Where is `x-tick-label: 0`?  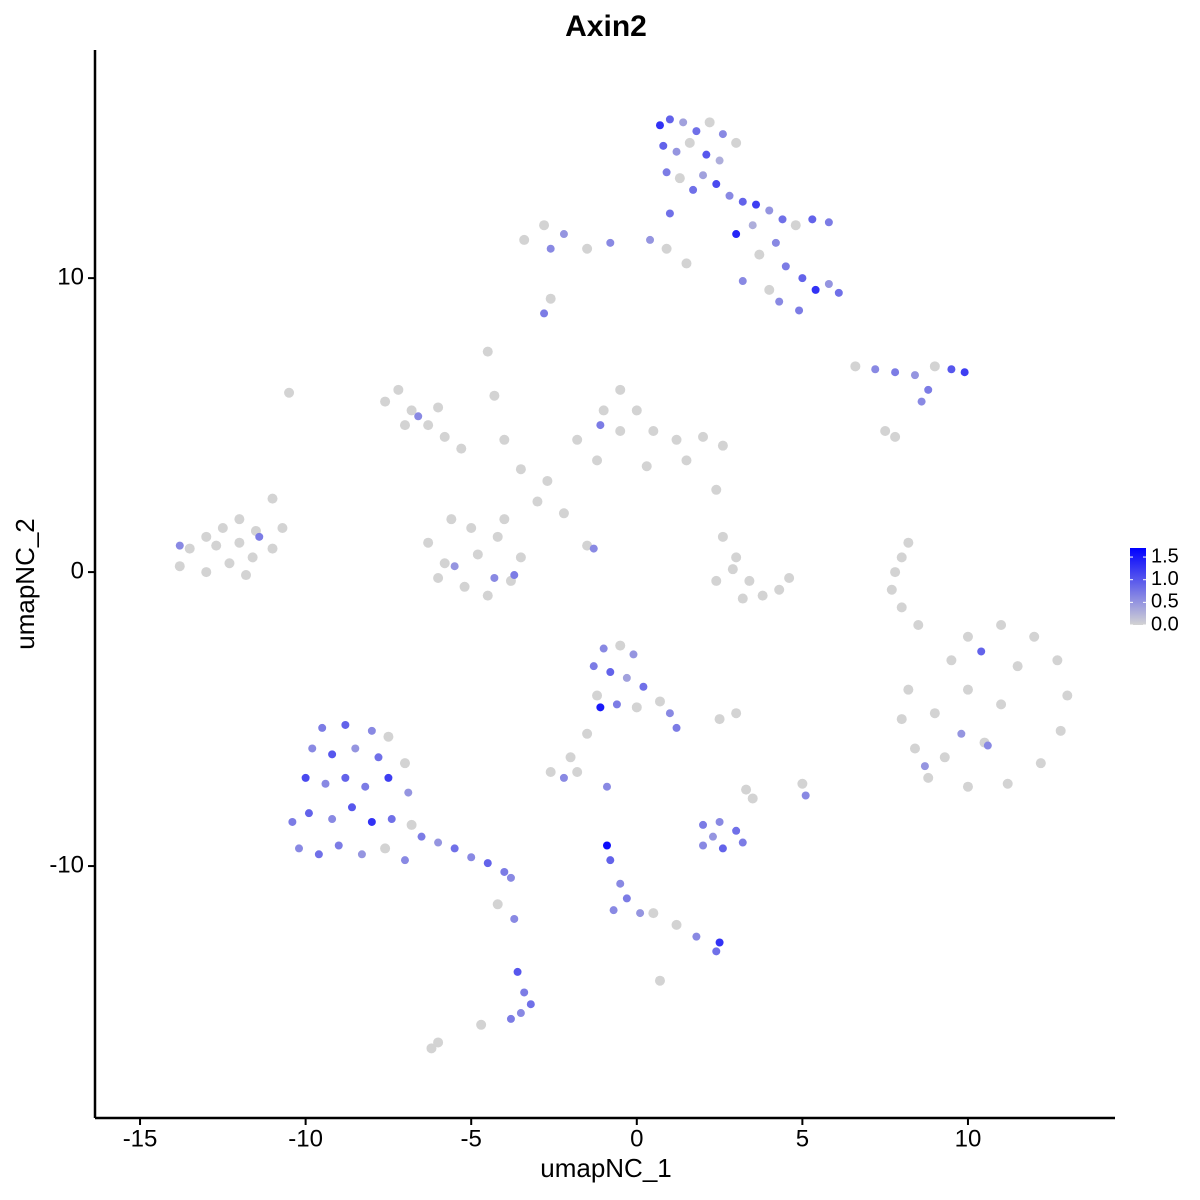 x-tick-label: 0 is located at coordinates (636, 1138).